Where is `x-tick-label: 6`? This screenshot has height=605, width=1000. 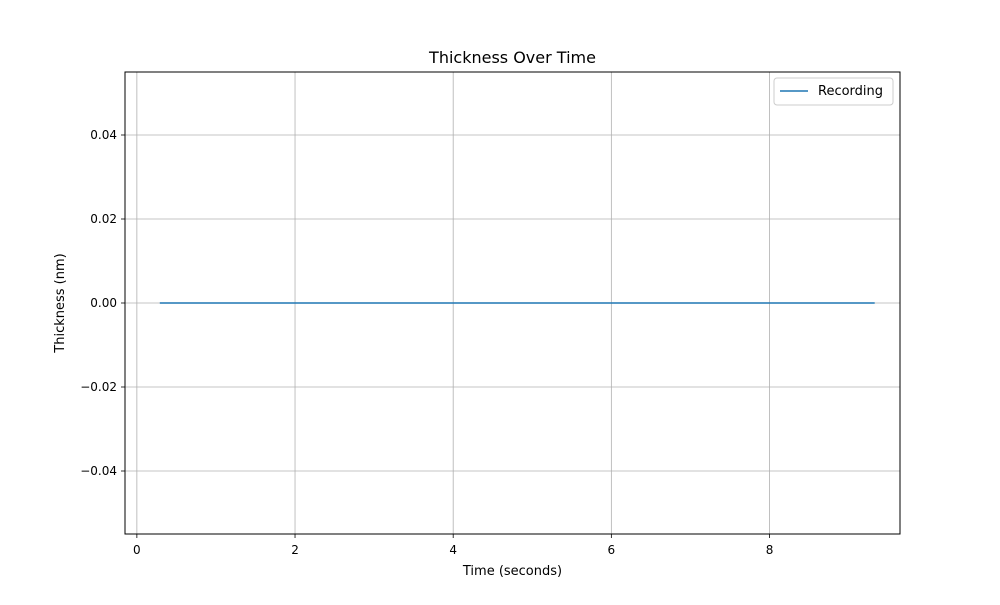
x-tick-label: 6 is located at coordinates (612, 550).